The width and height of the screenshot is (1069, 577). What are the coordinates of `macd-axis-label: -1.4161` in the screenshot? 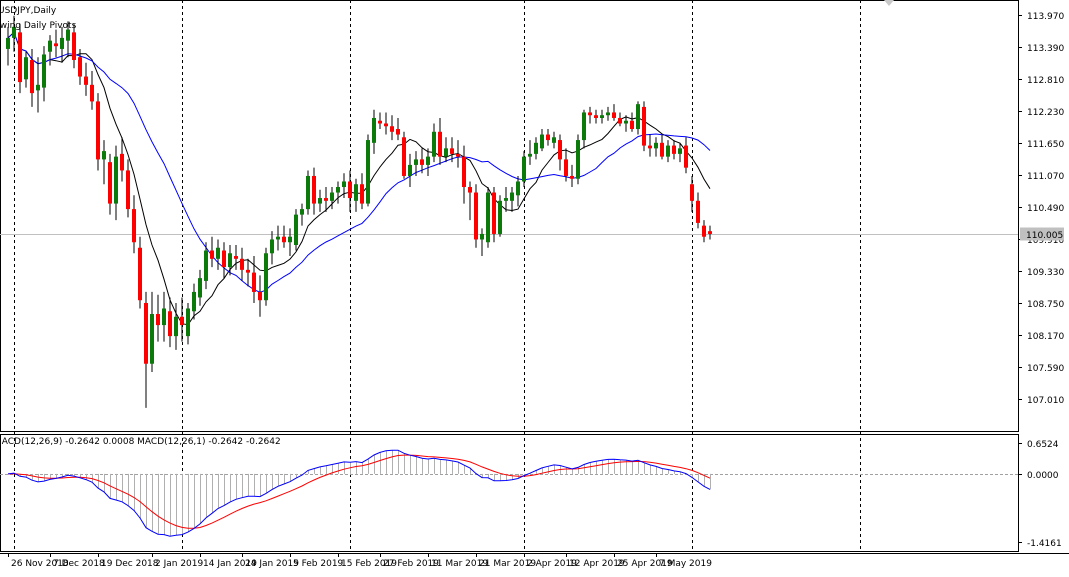 It's located at (1044, 544).